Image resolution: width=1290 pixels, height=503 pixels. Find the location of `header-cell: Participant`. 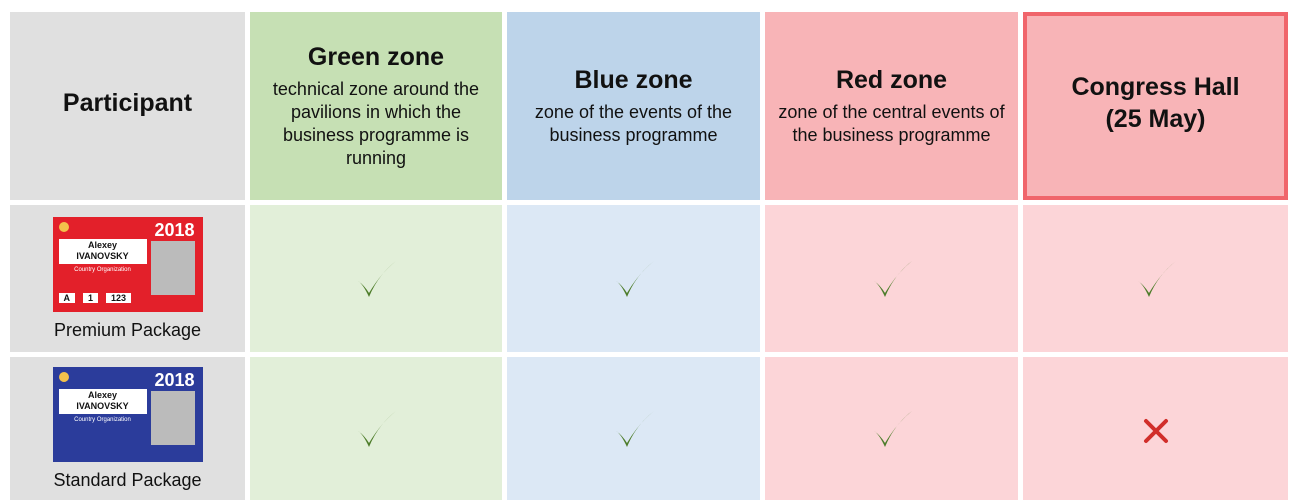

header-cell: Participant is located at coordinates (127, 106).